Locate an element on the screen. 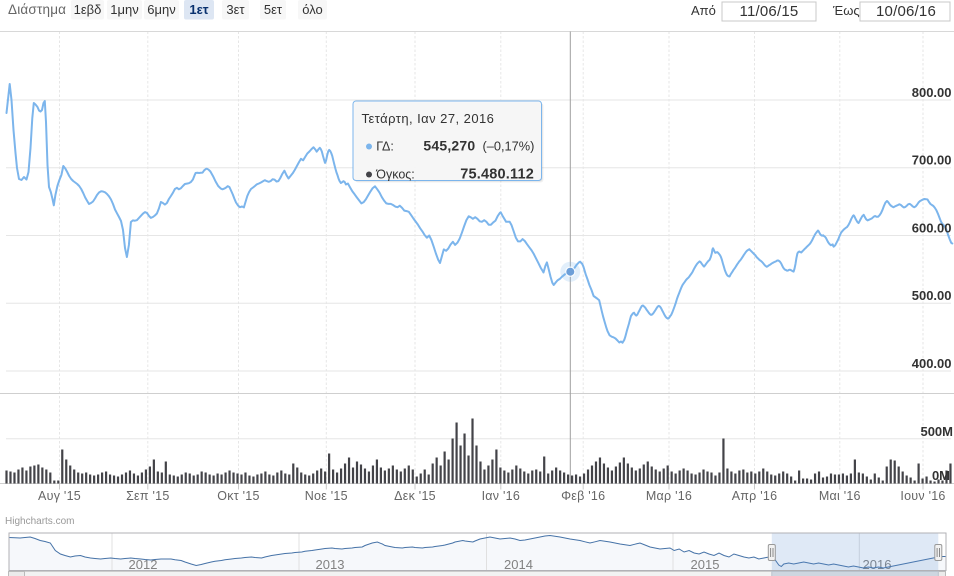 This screenshot has width=954, height=576. svg-text: όλο is located at coordinates (312, 9).